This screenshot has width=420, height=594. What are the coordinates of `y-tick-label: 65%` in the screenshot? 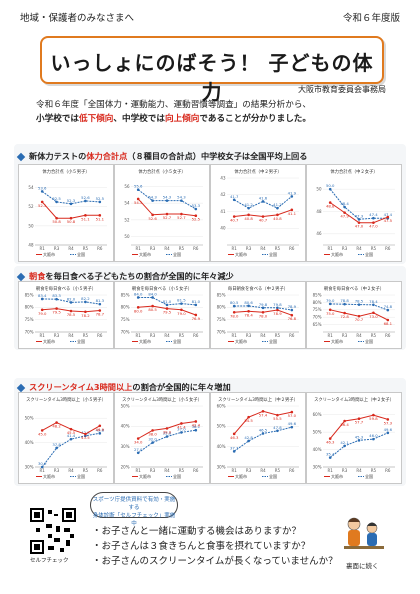 It's located at (317, 324).